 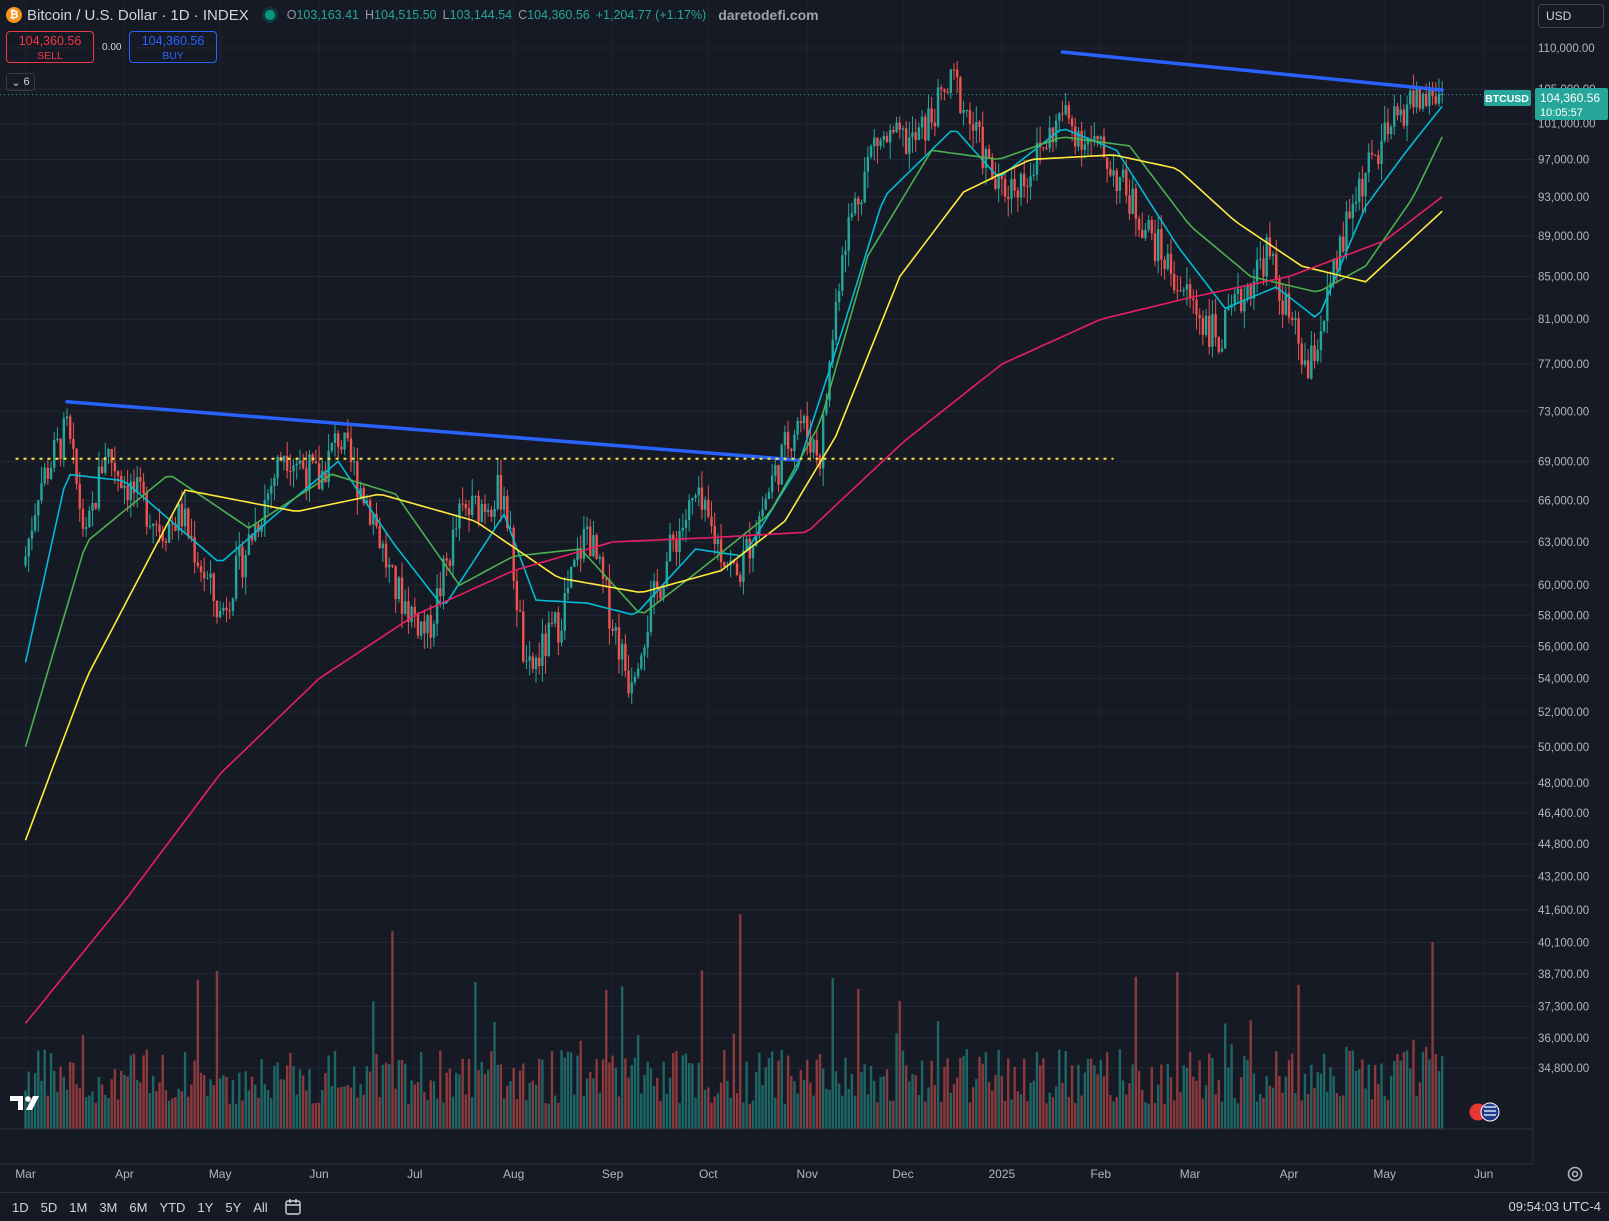 What do you see at coordinates (172, 1207) in the screenshot?
I see `time-range-ytd: YTD` at bounding box center [172, 1207].